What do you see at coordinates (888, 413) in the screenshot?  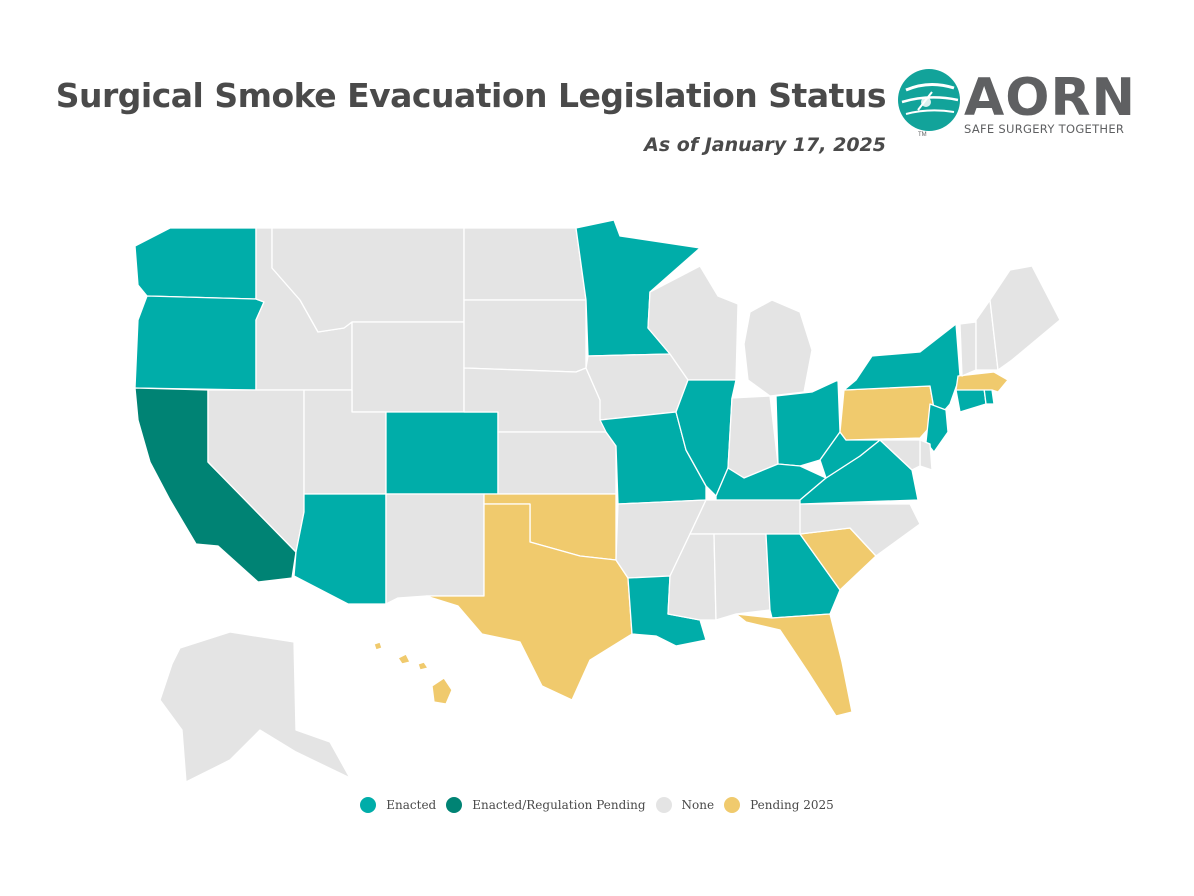 I see `state-pa` at bounding box center [888, 413].